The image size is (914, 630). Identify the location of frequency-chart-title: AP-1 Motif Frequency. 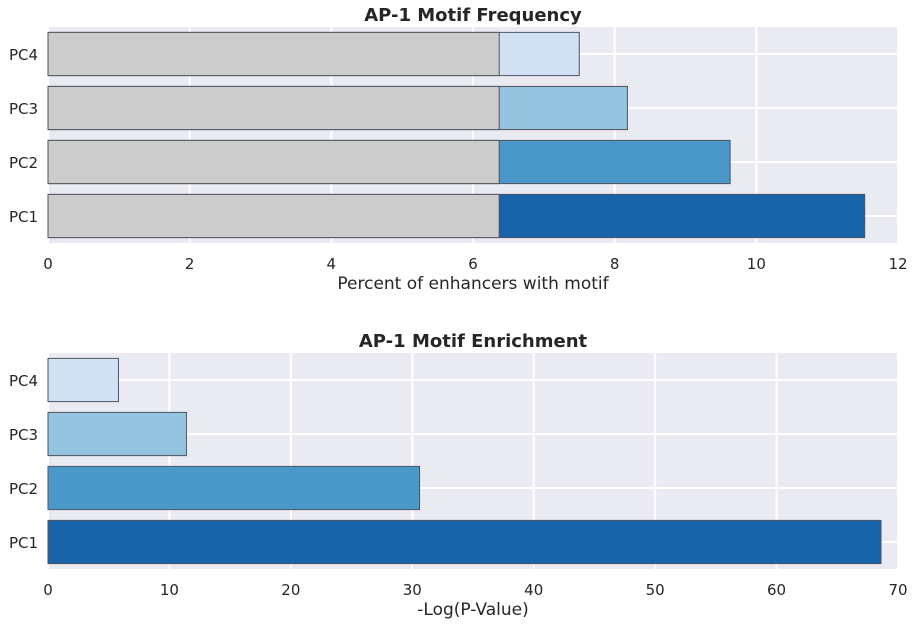
(473, 15).